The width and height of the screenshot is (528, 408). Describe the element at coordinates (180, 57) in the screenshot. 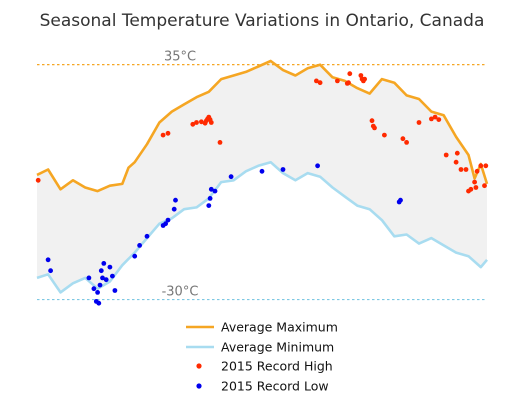

I see `reference-label-high: 35°C` at that location.